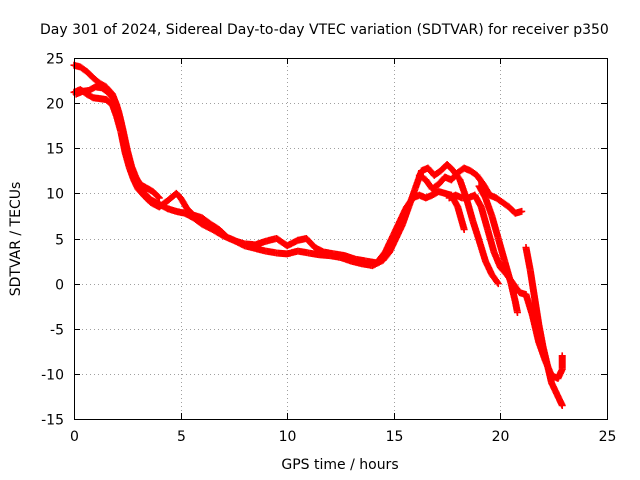 This screenshot has width=640, height=480. Describe the element at coordinates (288, 437) in the screenshot. I see `x-tick-label: 10` at that location.